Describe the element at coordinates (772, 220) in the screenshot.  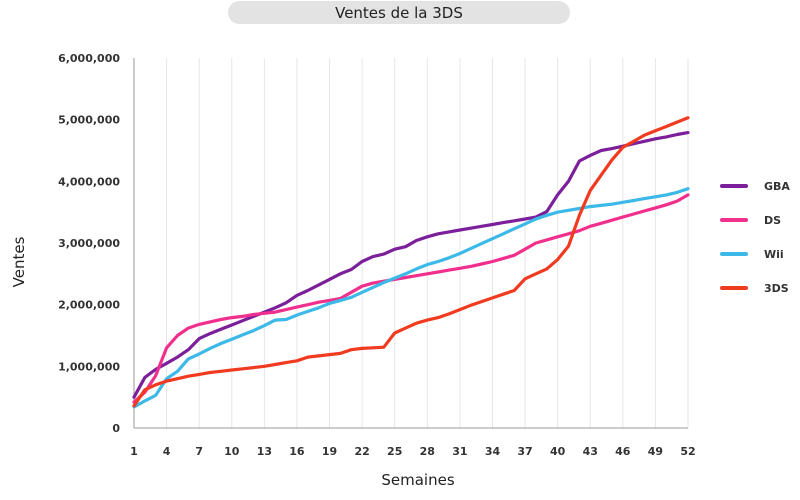
I see `legend-label-ds: DS` at that location.